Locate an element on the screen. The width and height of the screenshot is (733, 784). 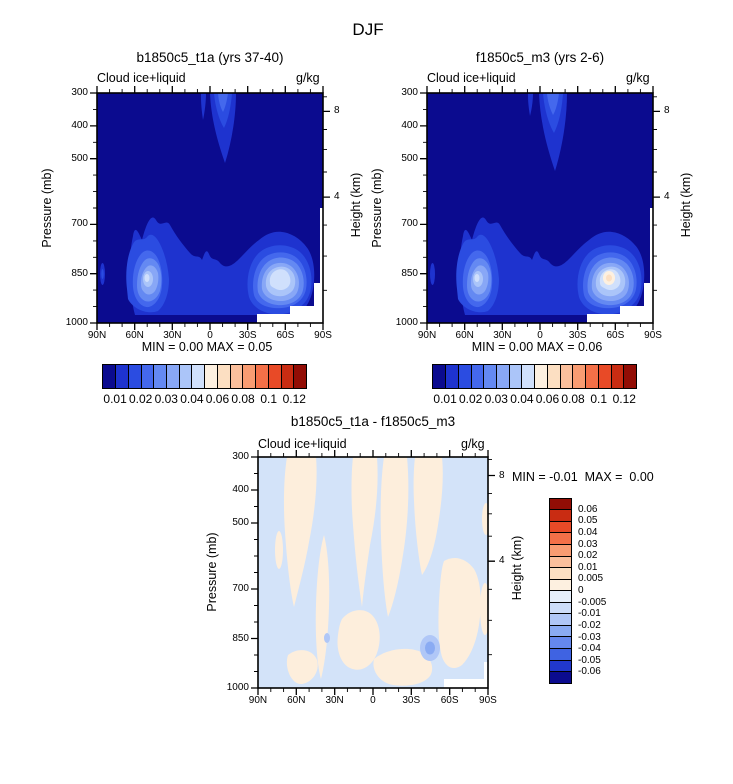
colorbar-tick-label: 0.03 is located at coordinates (588, 544).